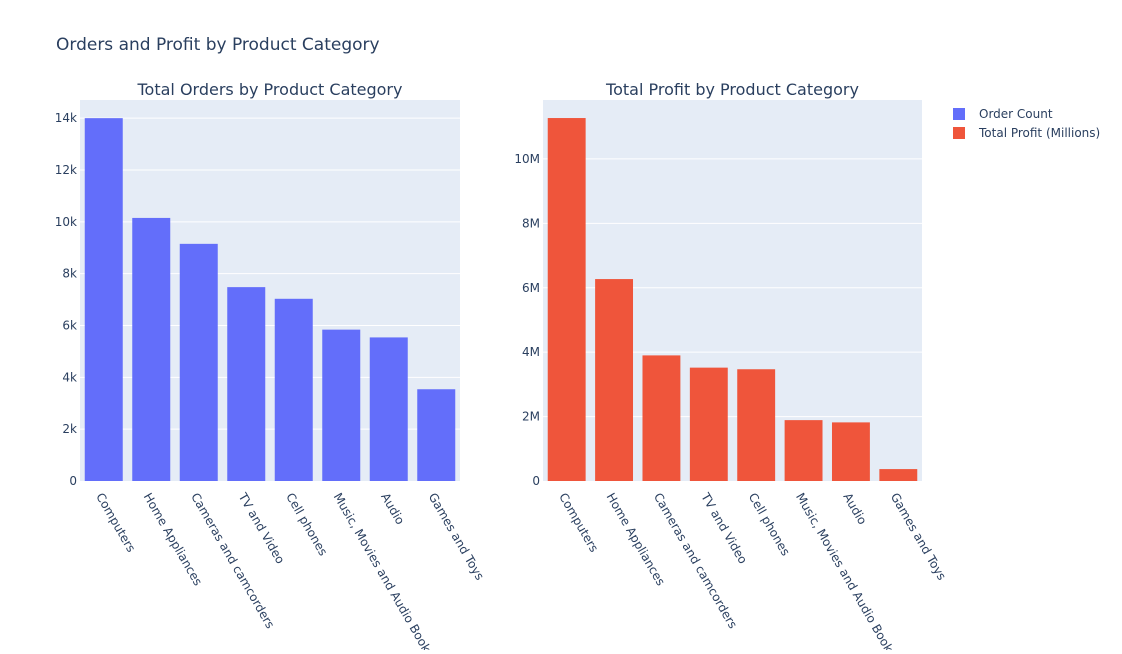 Image resolution: width=1122 pixels, height=654 pixels. I want to click on y-tick-label: 6M, so click(531, 288).